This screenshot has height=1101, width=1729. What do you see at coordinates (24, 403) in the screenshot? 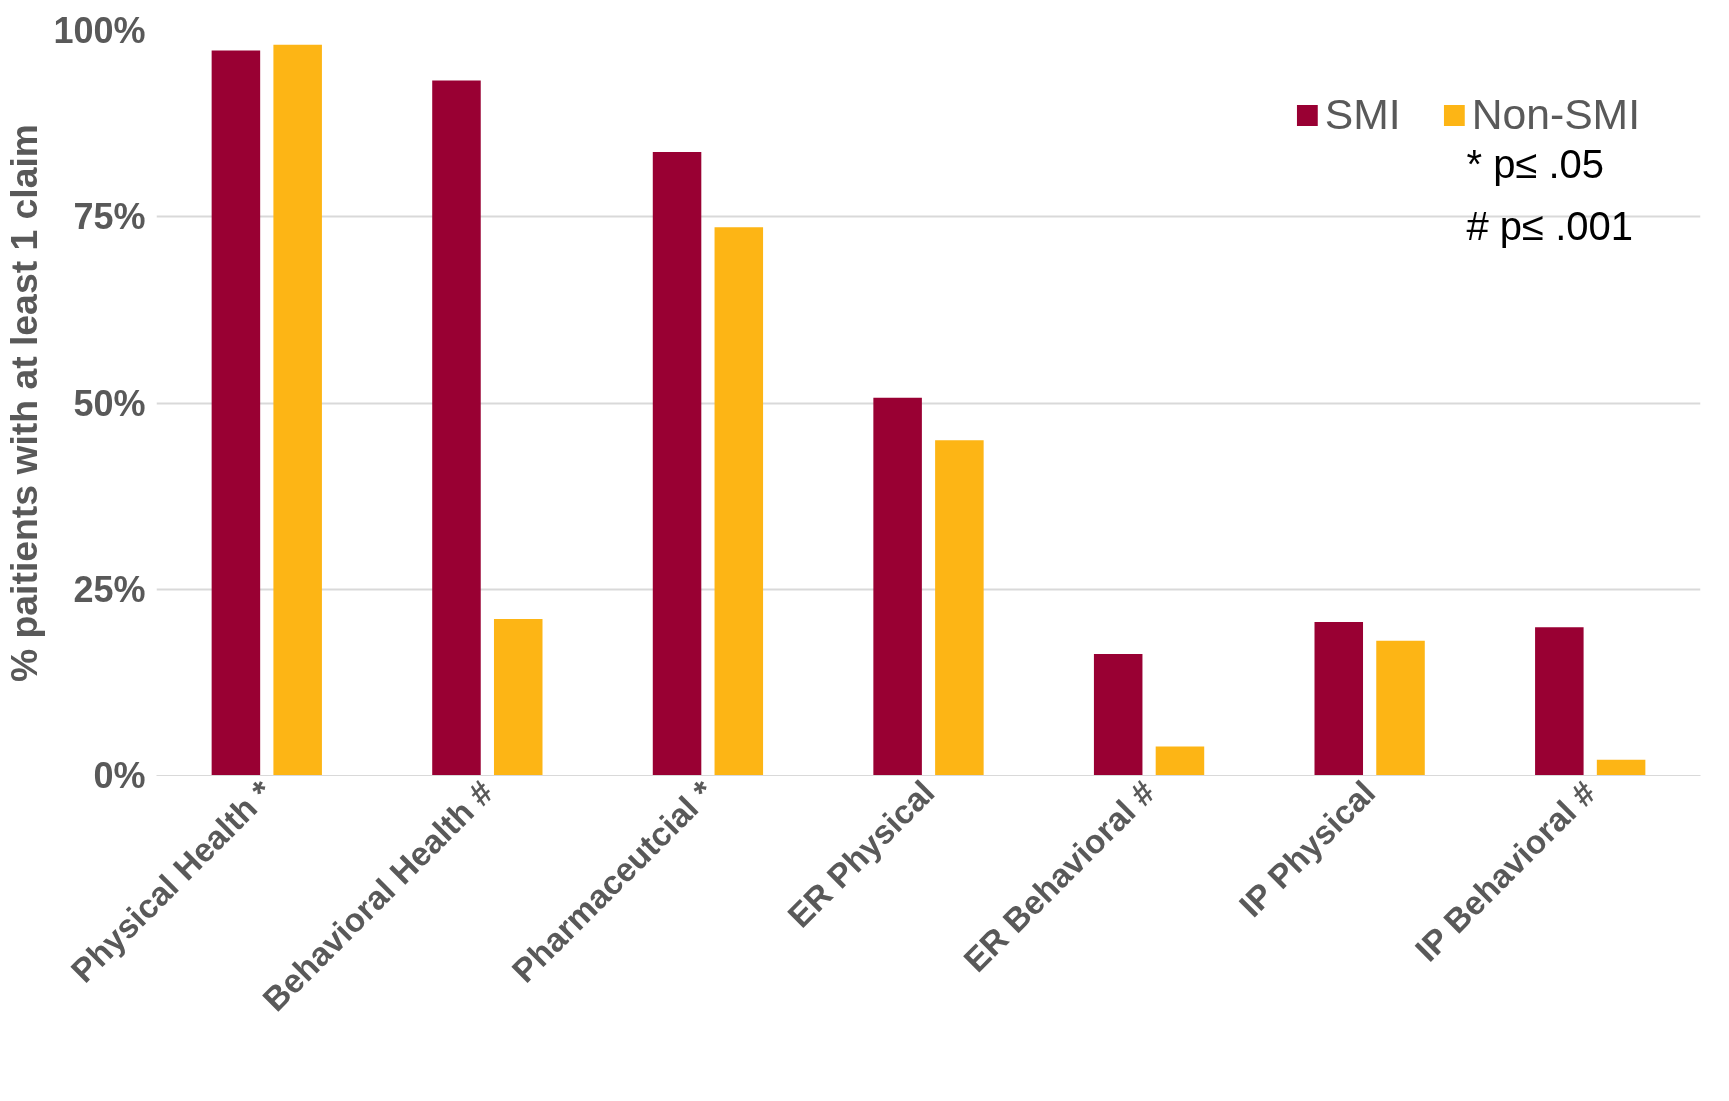
I see `y-axis-title: % paitients with at least 1 claim` at bounding box center [24, 403].